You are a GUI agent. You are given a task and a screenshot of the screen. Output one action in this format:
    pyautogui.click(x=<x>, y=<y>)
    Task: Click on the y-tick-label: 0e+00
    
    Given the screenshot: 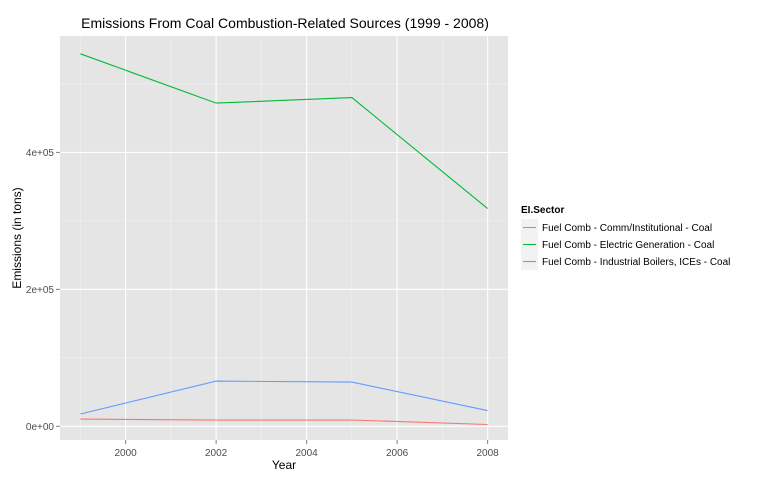 What is the action you would take?
    pyautogui.click(x=40, y=427)
    